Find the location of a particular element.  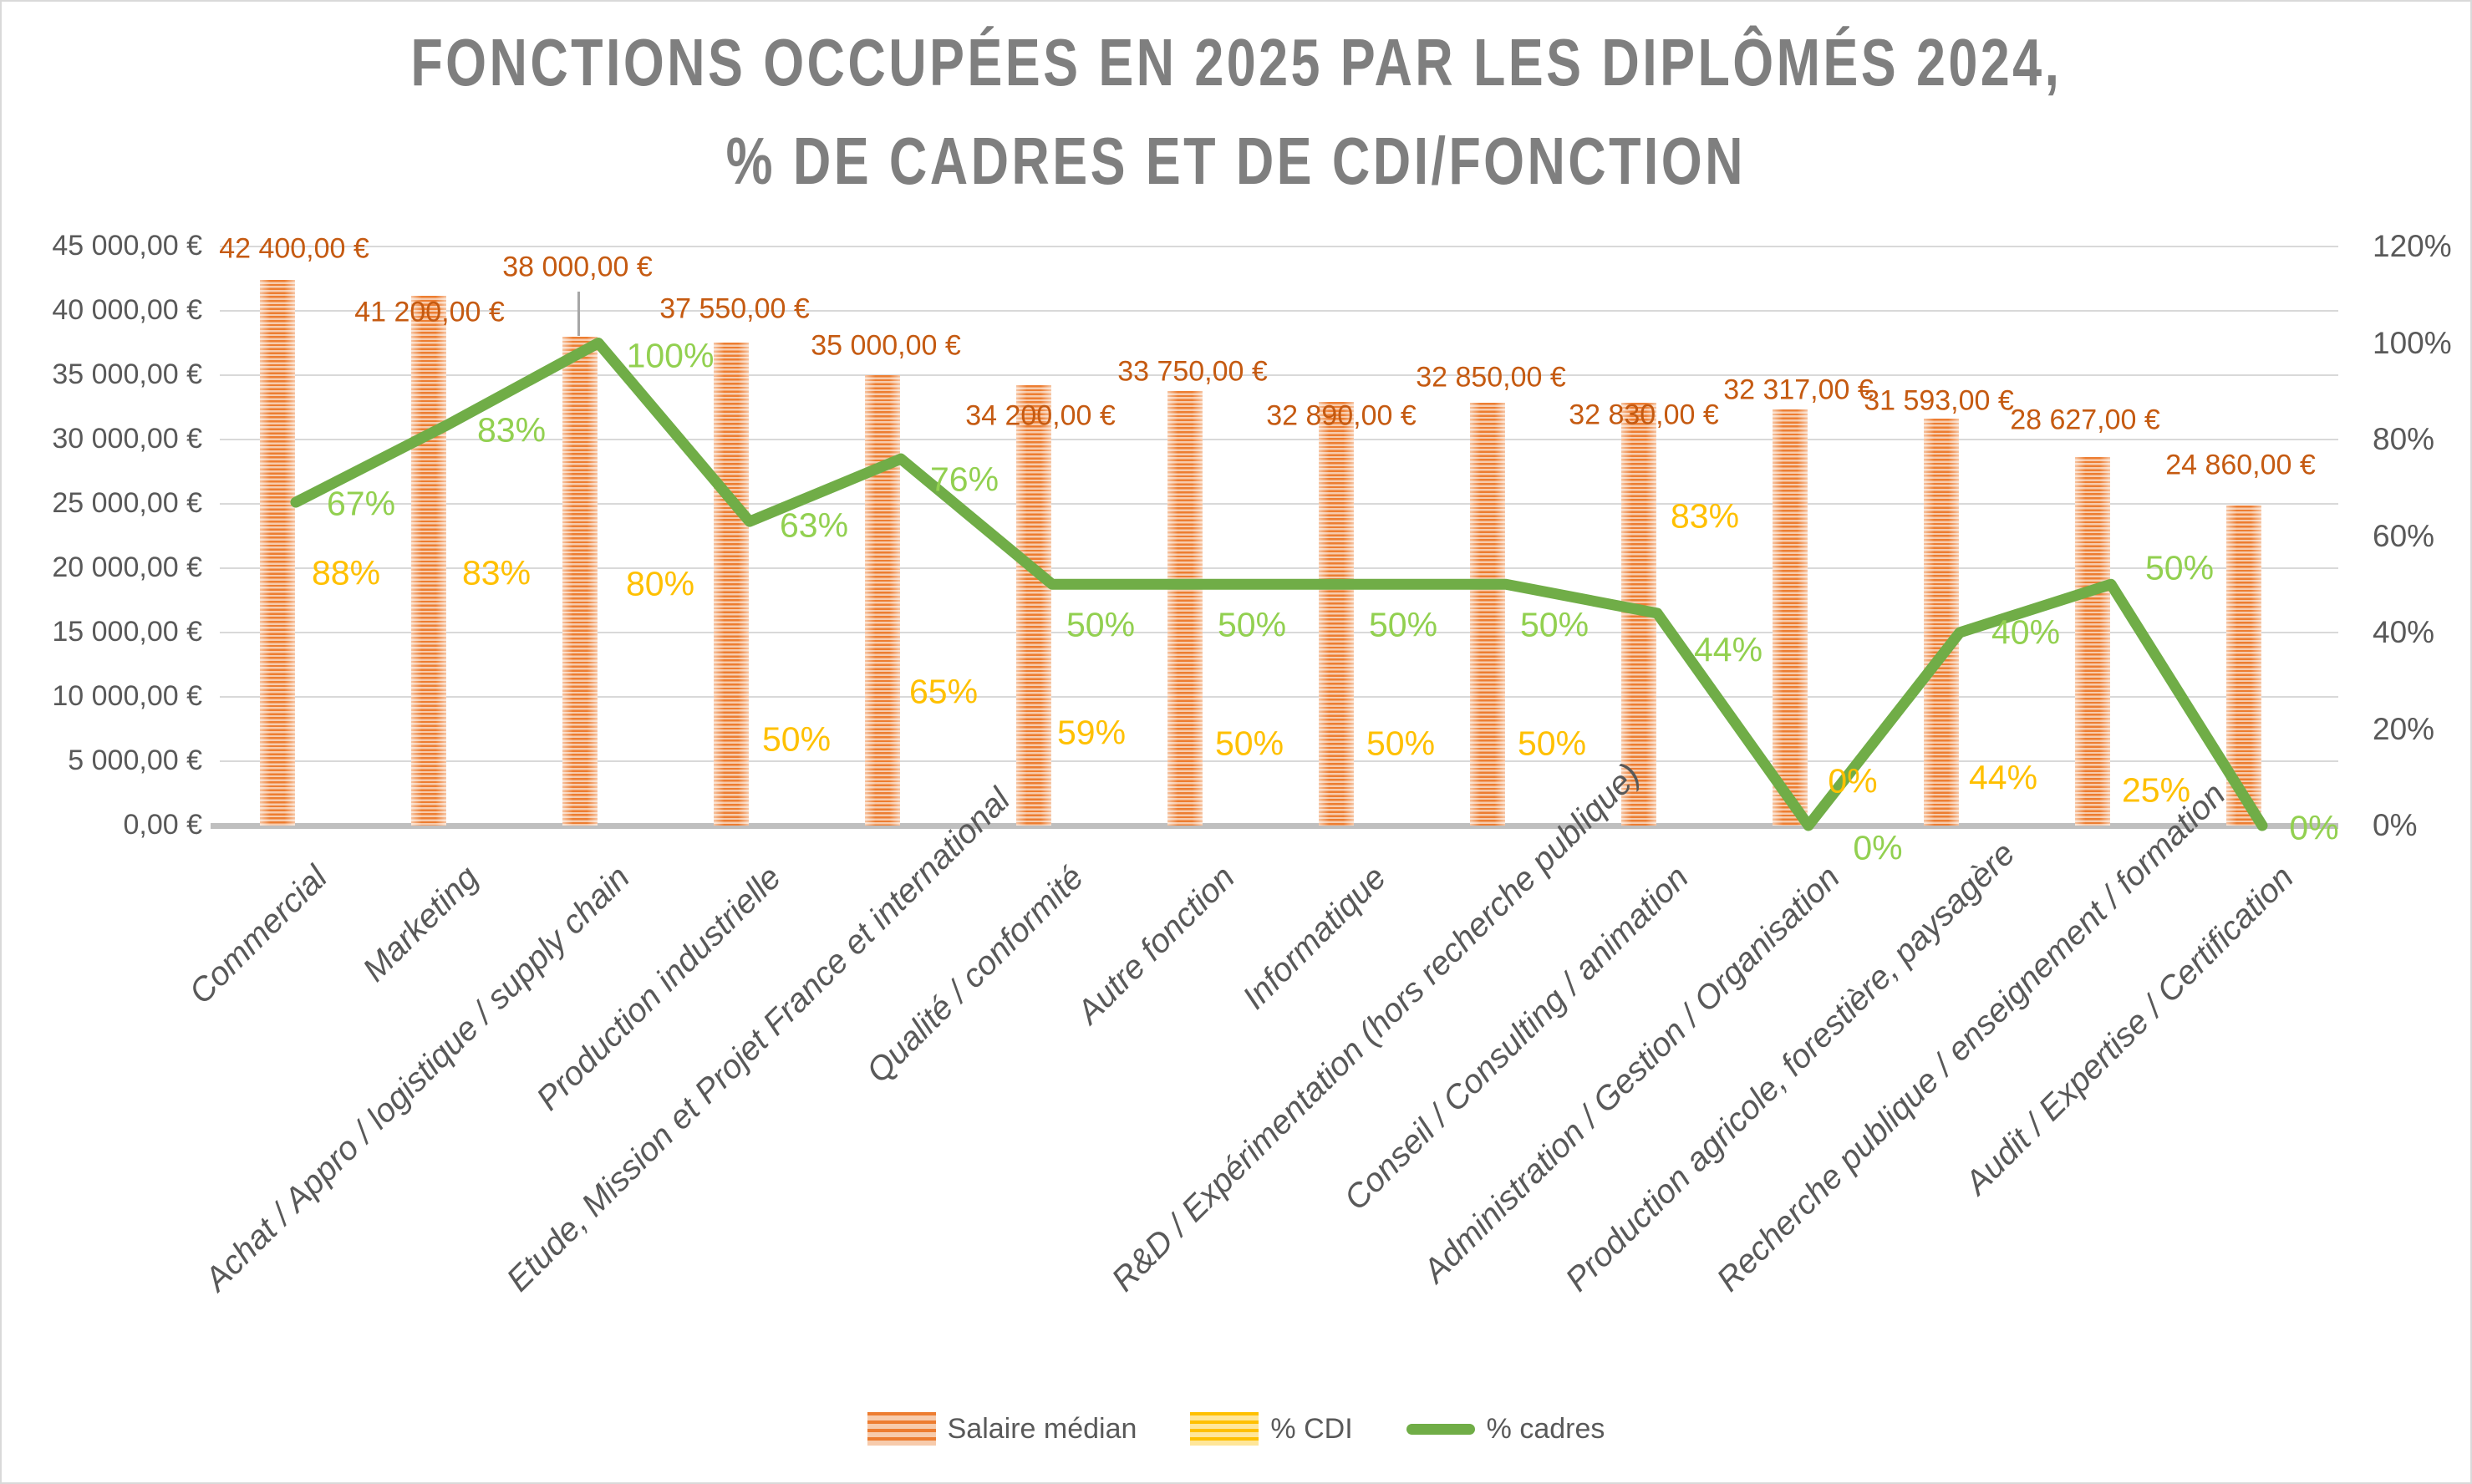

legend-label: % cadres is located at coordinates (1546, 1428).